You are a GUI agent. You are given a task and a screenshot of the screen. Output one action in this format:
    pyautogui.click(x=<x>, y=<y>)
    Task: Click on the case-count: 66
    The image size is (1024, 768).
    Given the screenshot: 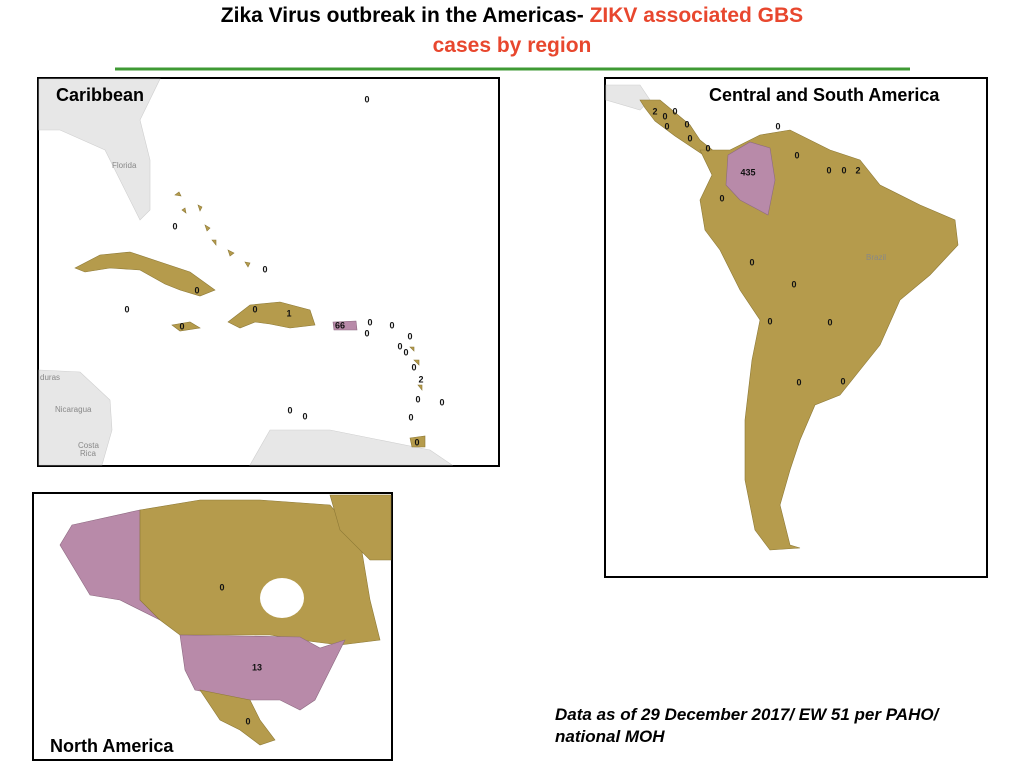 What is the action you would take?
    pyautogui.click(x=340, y=325)
    